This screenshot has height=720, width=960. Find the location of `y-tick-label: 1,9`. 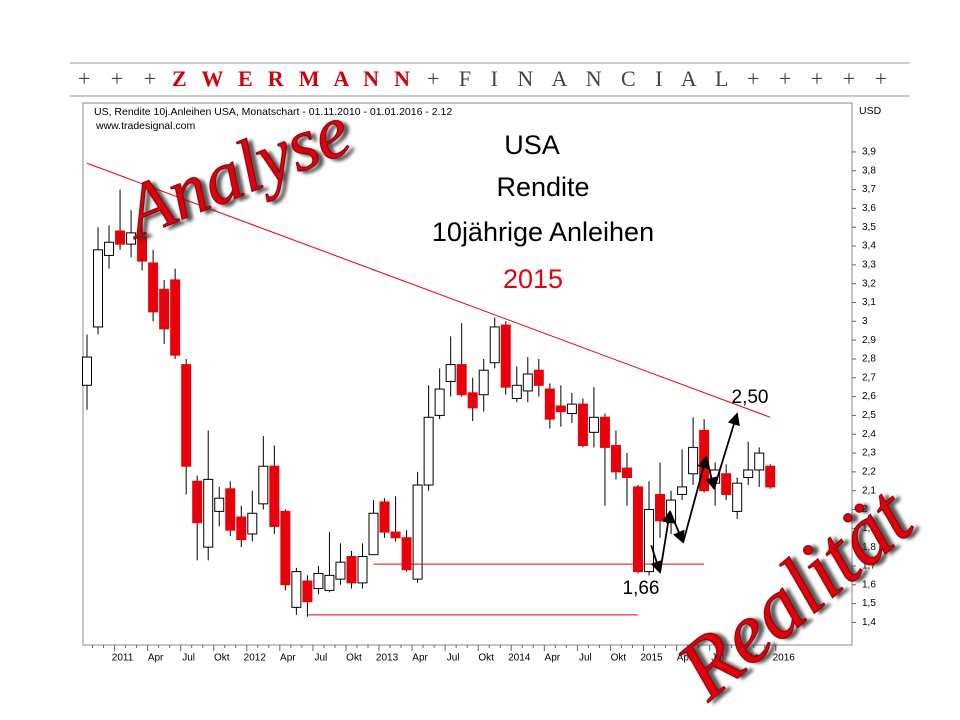

y-tick-label: 1,9 is located at coordinates (869, 528).